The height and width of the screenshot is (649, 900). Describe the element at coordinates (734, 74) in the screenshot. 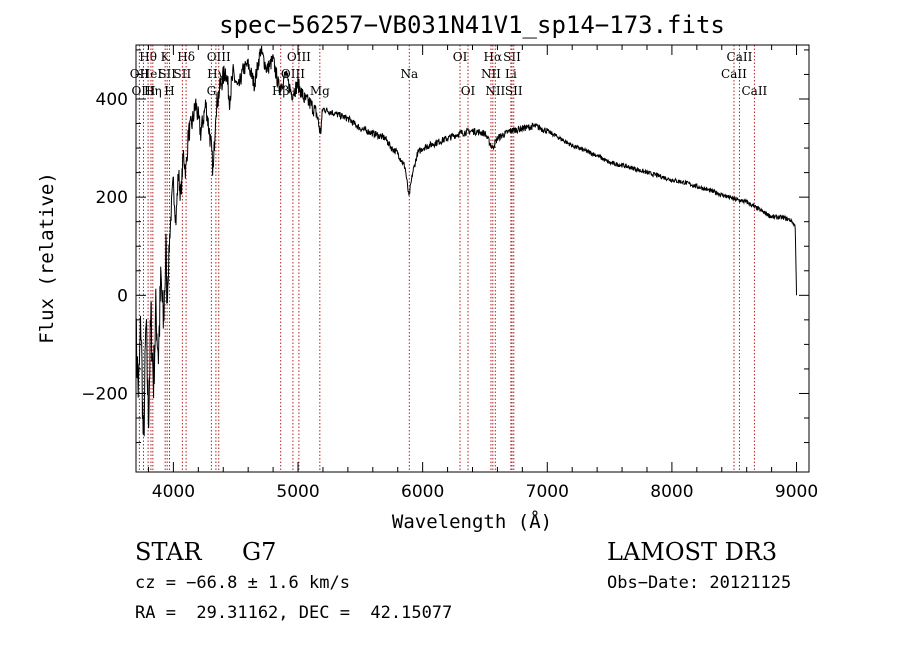

I see `line-marker-label-27: CaII` at that location.